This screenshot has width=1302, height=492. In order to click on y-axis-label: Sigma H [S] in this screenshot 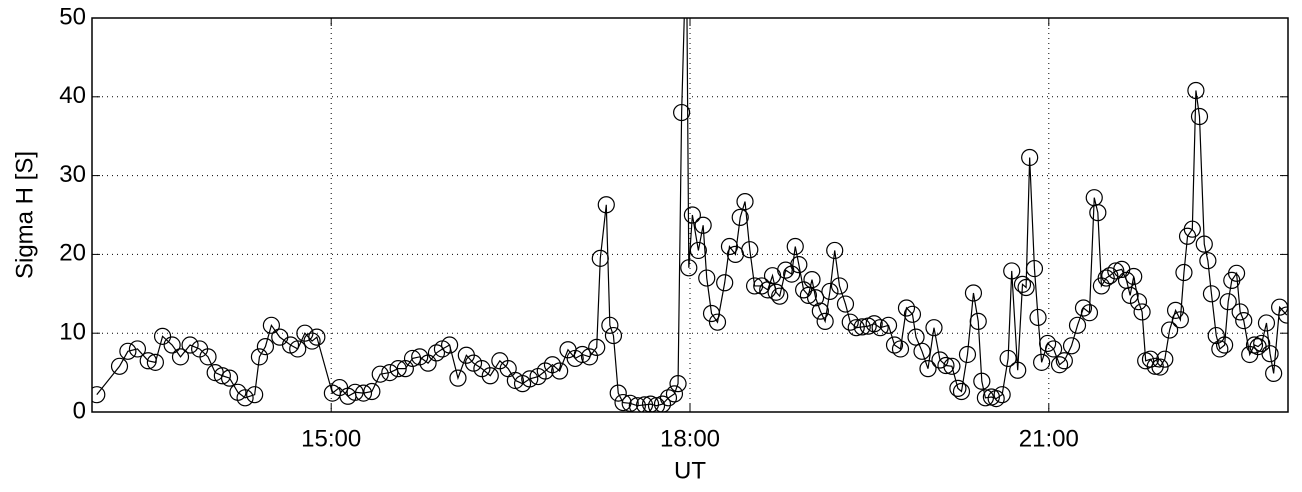, I will do `click(24, 215)`.